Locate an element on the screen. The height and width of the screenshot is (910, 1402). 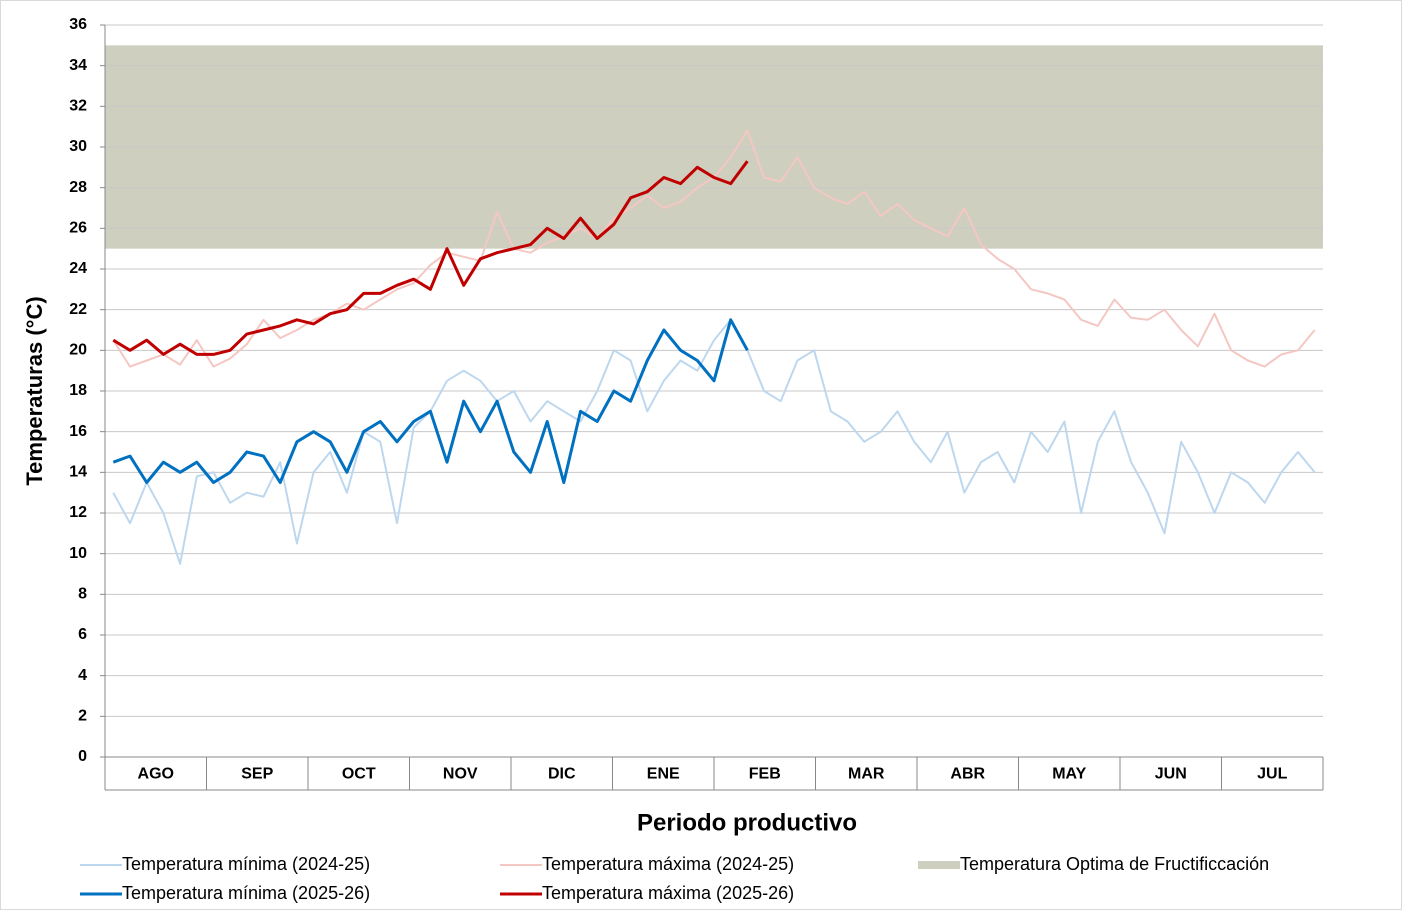
y-tick-label: 24 is located at coordinates (78, 268).